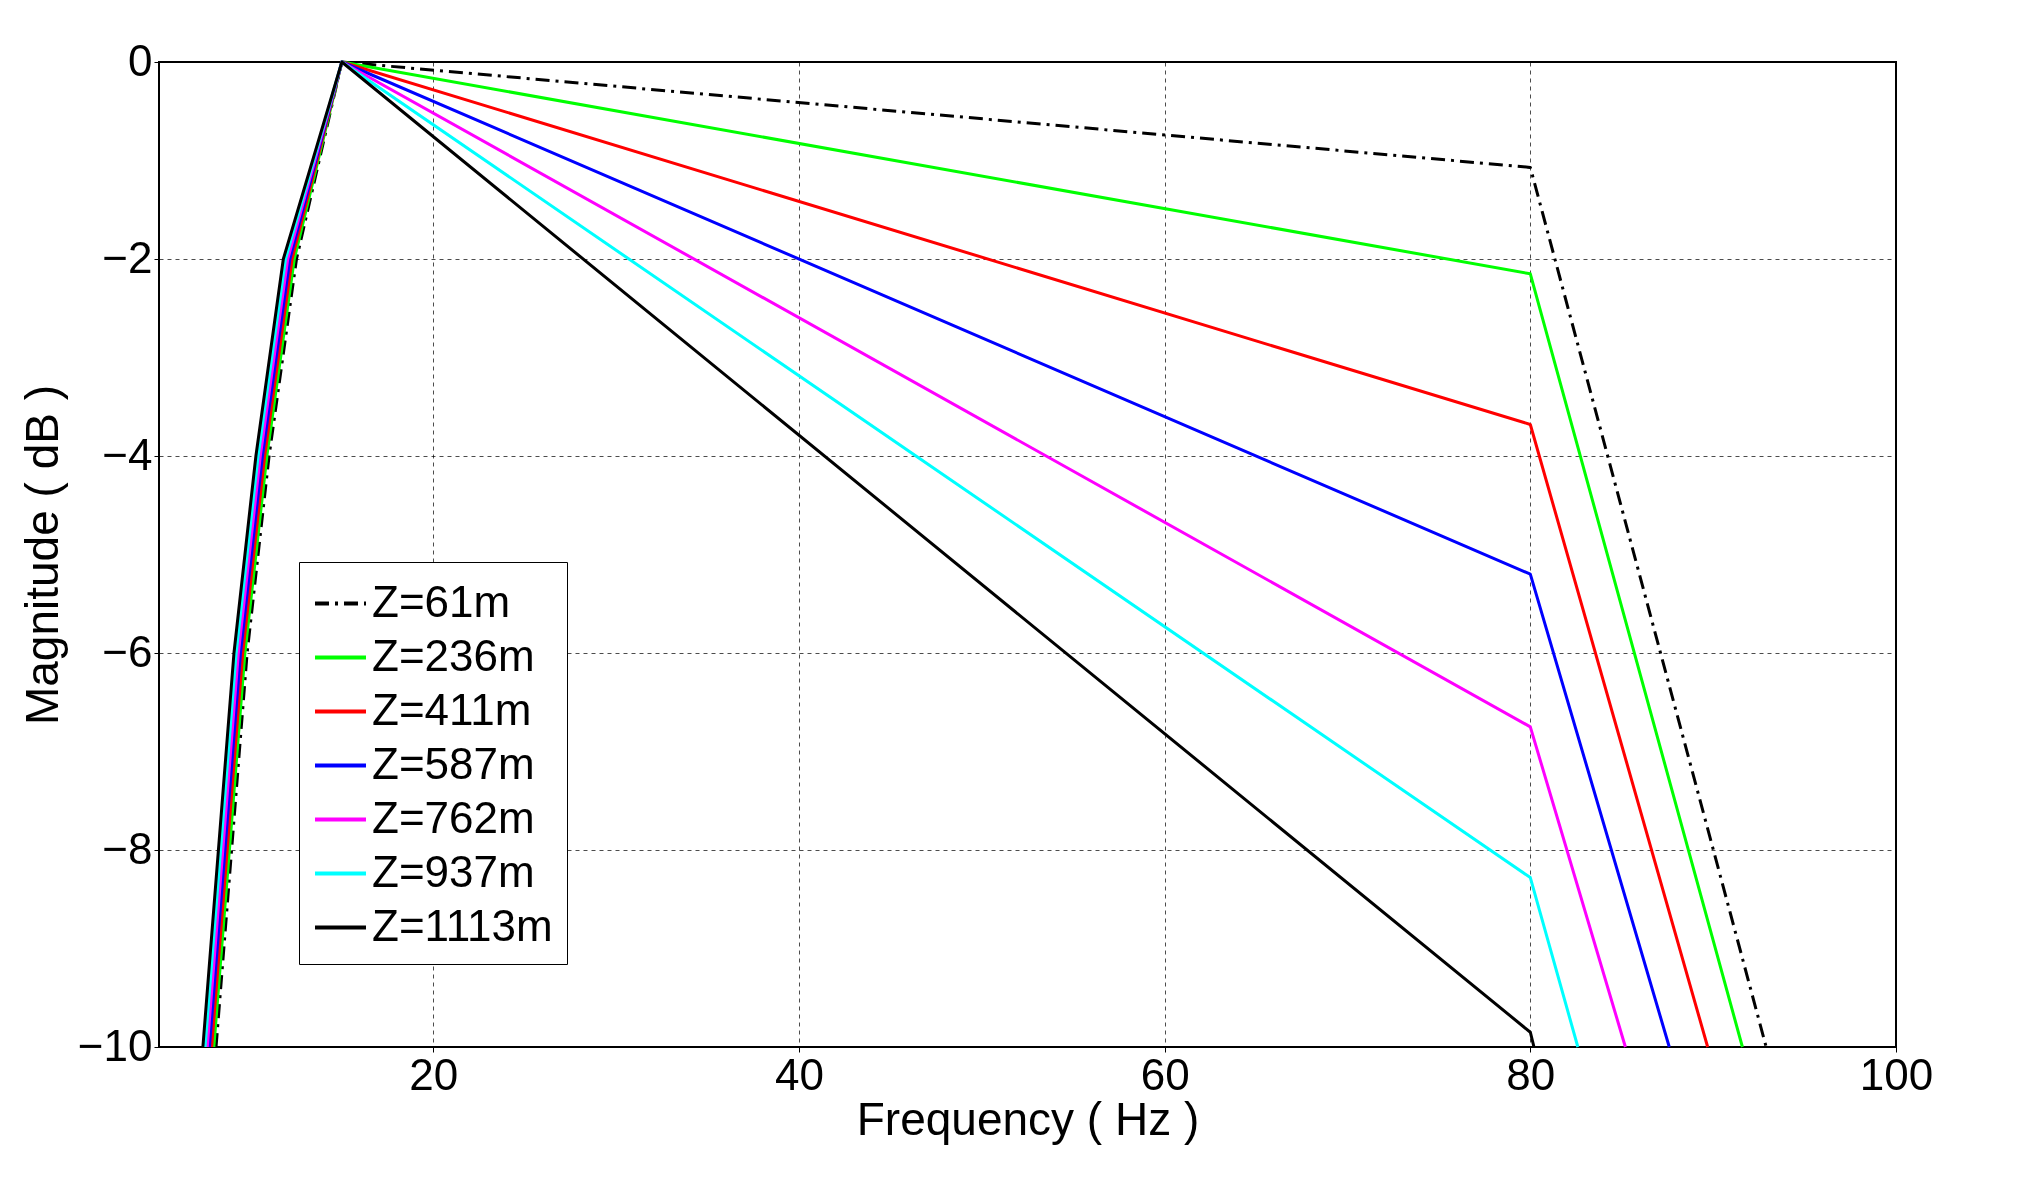 This screenshot has width=2033, height=1186. Describe the element at coordinates (453, 871) in the screenshot. I see `legend-label: Z=937m` at that location.